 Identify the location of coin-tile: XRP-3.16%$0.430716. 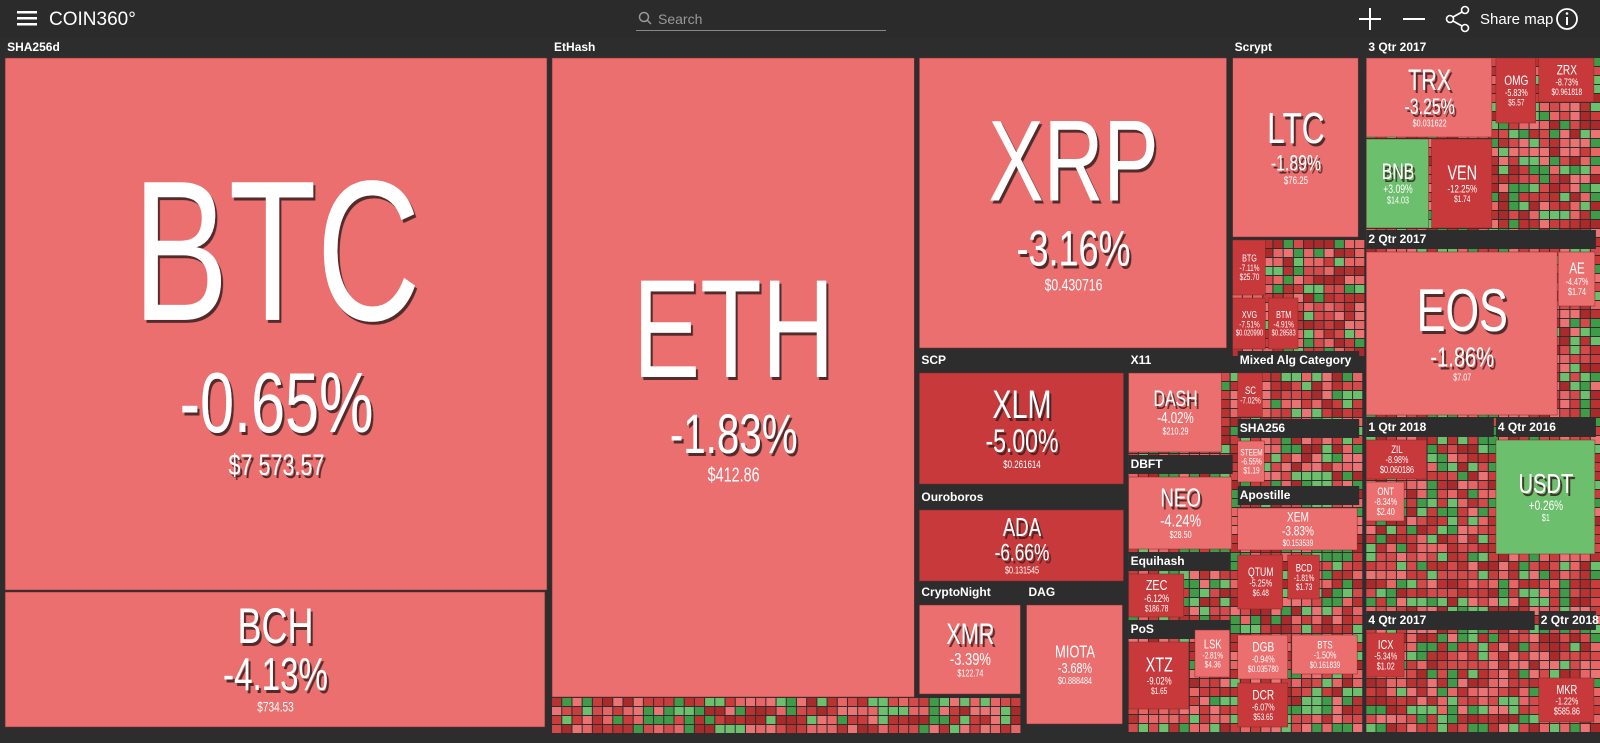
(1073, 203).